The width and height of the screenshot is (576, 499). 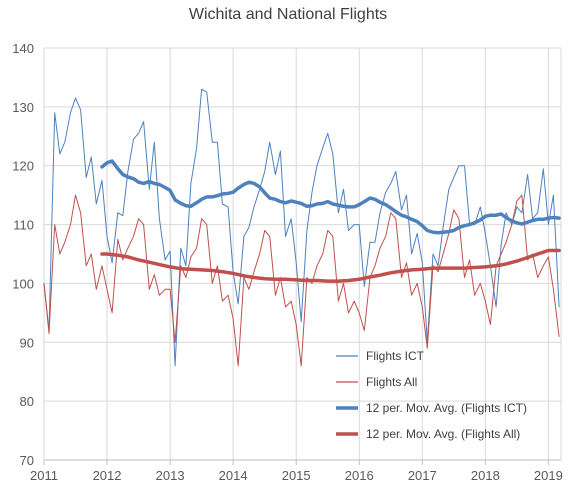 What do you see at coordinates (548, 475) in the screenshot?
I see `x-tick-label: 2019` at bounding box center [548, 475].